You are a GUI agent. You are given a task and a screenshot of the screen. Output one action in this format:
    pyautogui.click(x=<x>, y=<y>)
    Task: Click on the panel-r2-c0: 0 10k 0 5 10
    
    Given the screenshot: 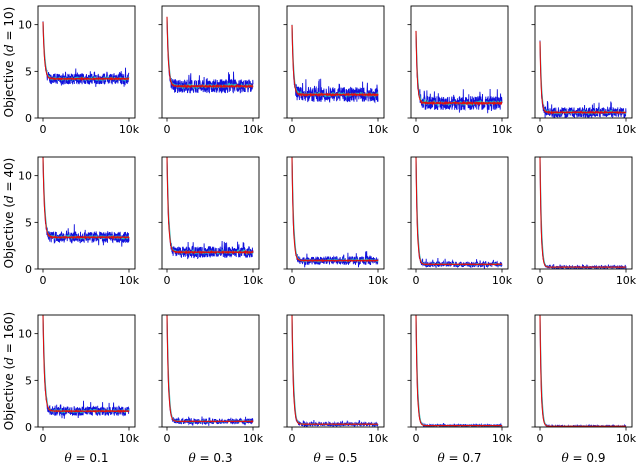 What is the action you would take?
    pyautogui.click(x=79, y=379)
    